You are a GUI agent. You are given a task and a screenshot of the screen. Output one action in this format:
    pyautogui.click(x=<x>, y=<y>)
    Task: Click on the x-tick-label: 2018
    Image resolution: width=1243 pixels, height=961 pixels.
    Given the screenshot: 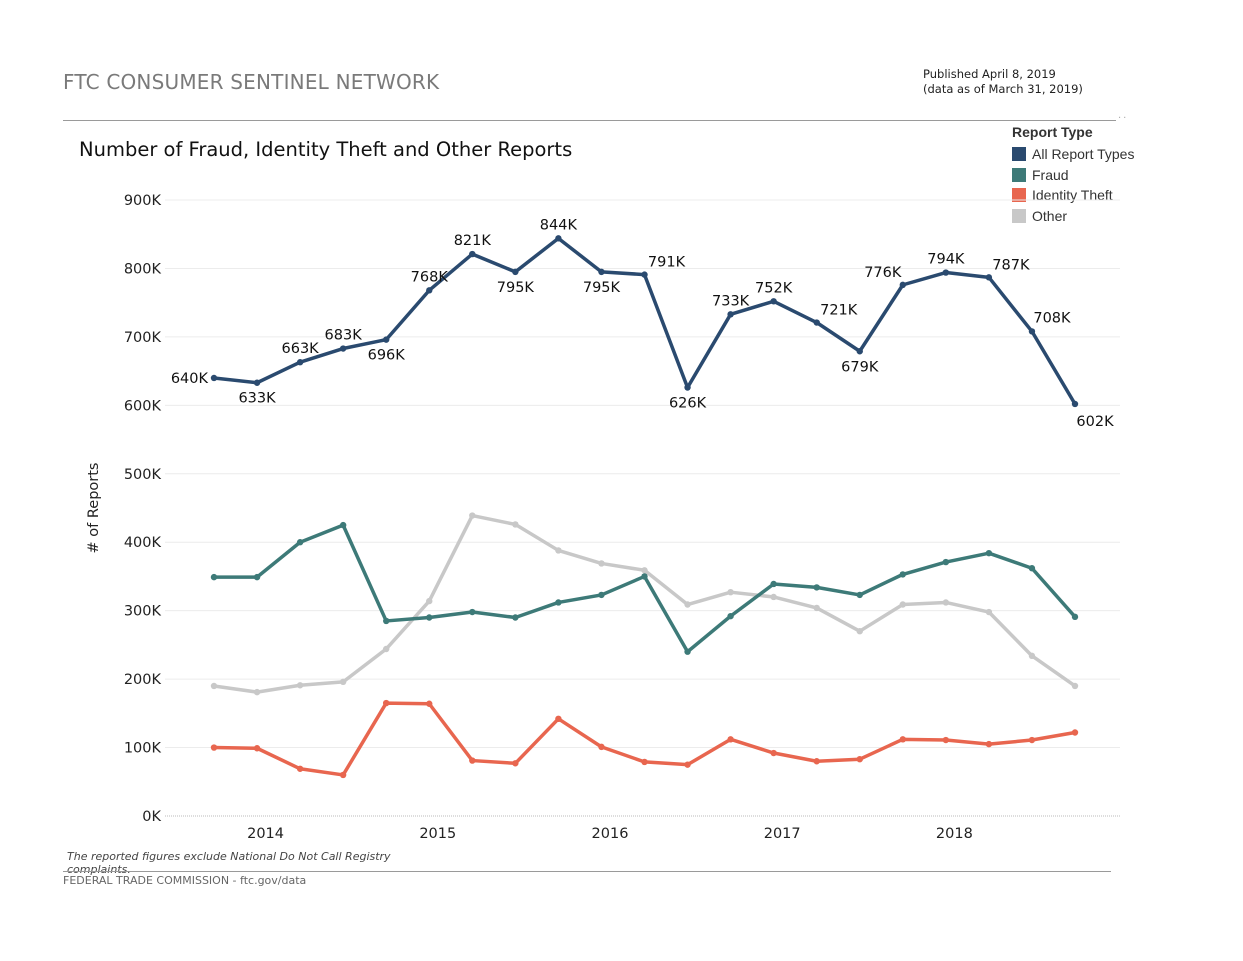 What is the action you would take?
    pyautogui.click(x=954, y=834)
    